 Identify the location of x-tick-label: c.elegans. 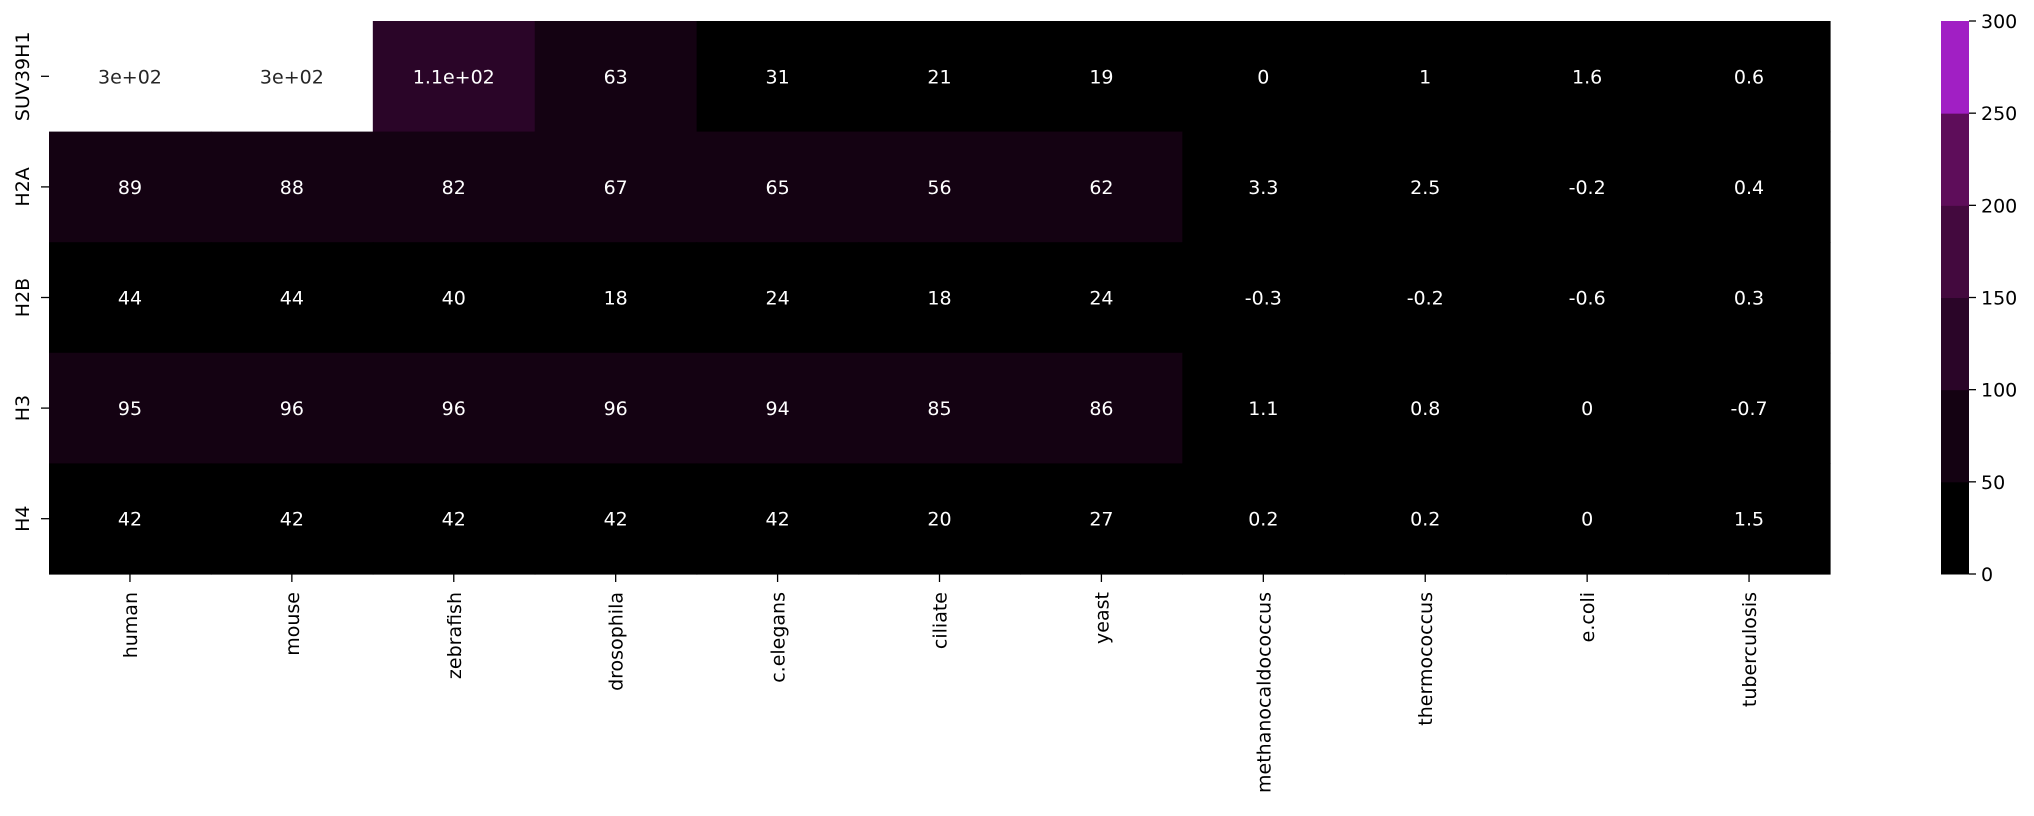
(779, 637).